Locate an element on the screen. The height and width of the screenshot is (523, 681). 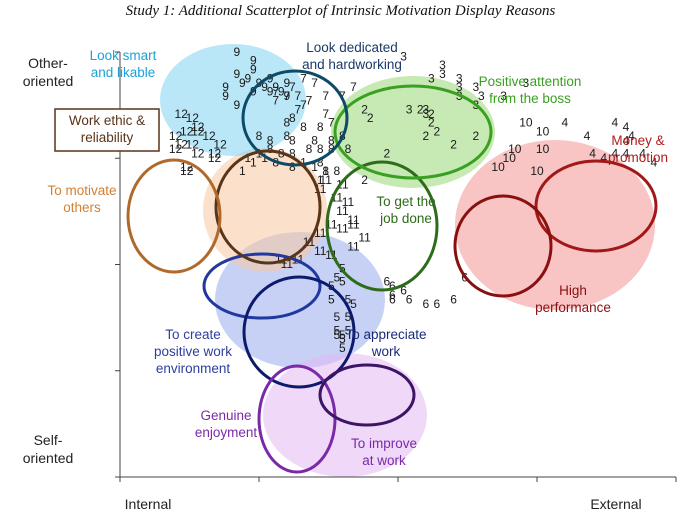
cluster-label-9-line: Look smart is located at coordinates (123, 55).